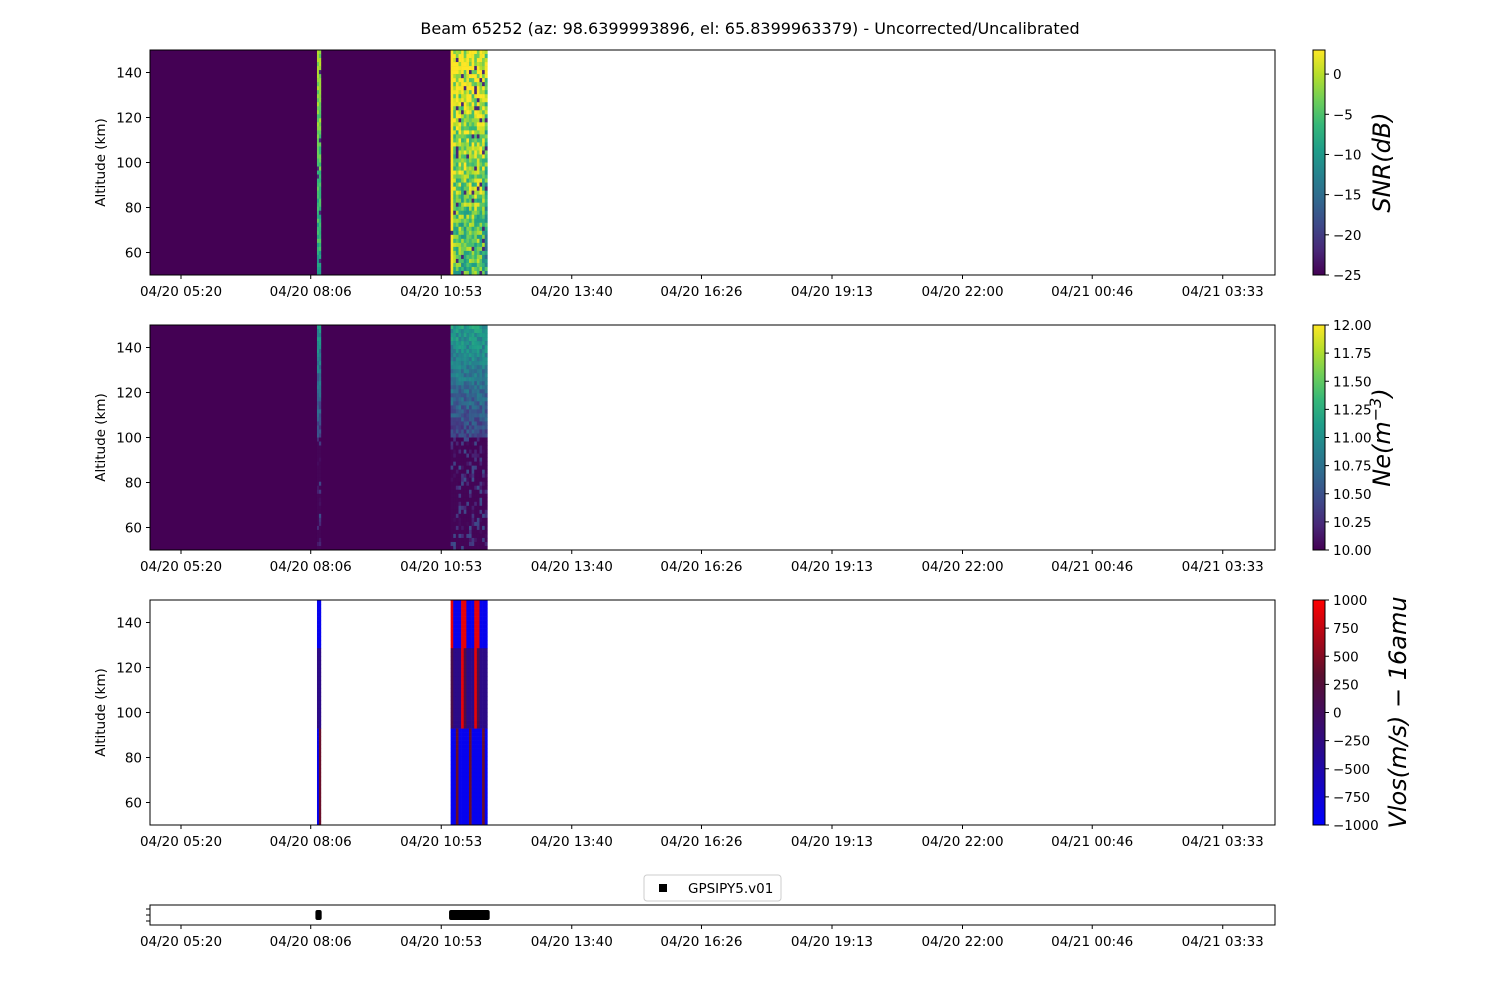  What do you see at coordinates (133, 484) in the screenshot?
I see `ne-ytick-label: 80` at bounding box center [133, 484].